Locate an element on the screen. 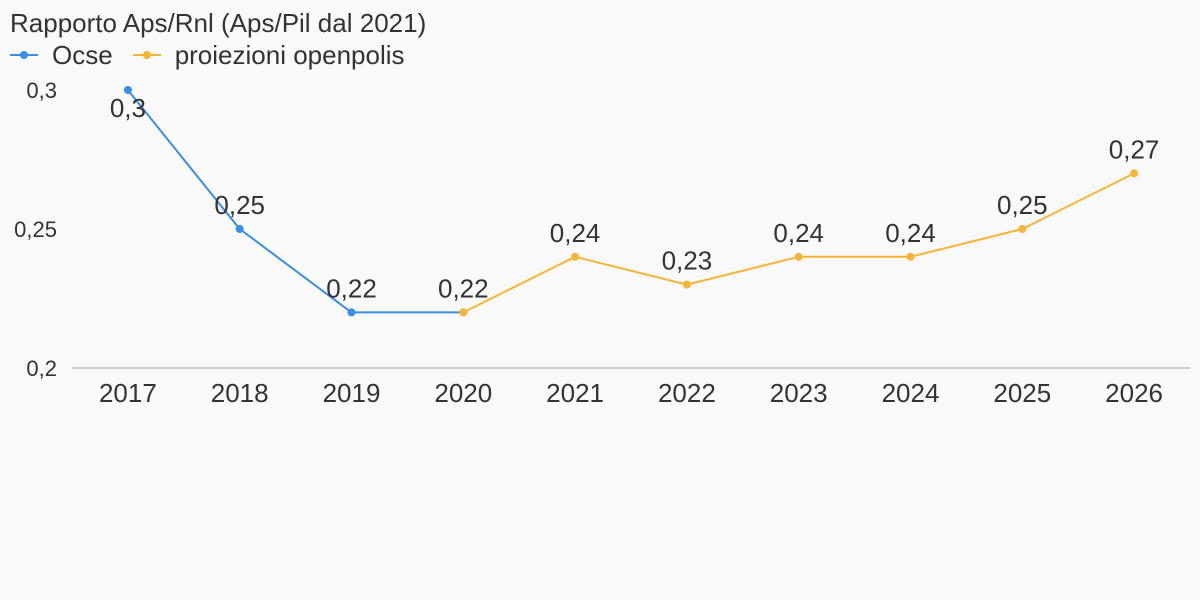 The image size is (1200, 600). legend-label-proiezioni-openpolis: proiezioni openpolis is located at coordinates (289, 54).